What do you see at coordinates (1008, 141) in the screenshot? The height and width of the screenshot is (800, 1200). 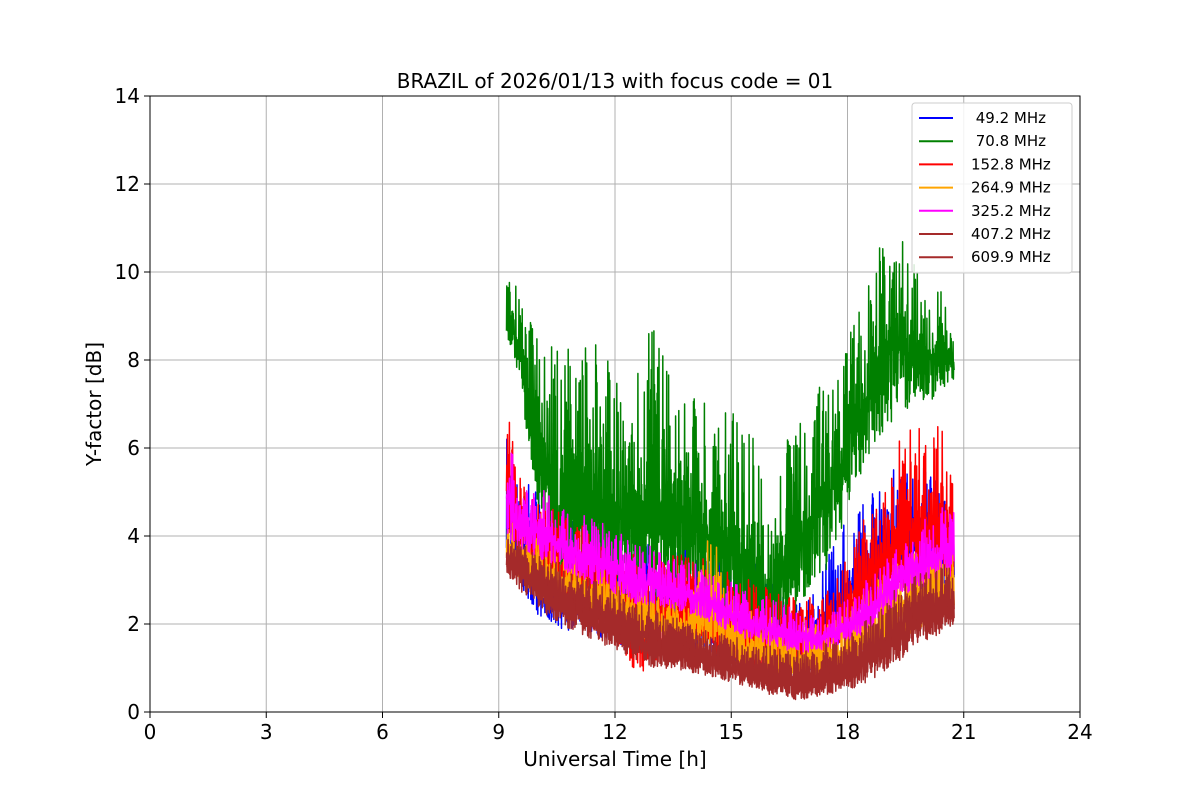 I see `legend-entry: 70.8 MHz` at bounding box center [1008, 141].